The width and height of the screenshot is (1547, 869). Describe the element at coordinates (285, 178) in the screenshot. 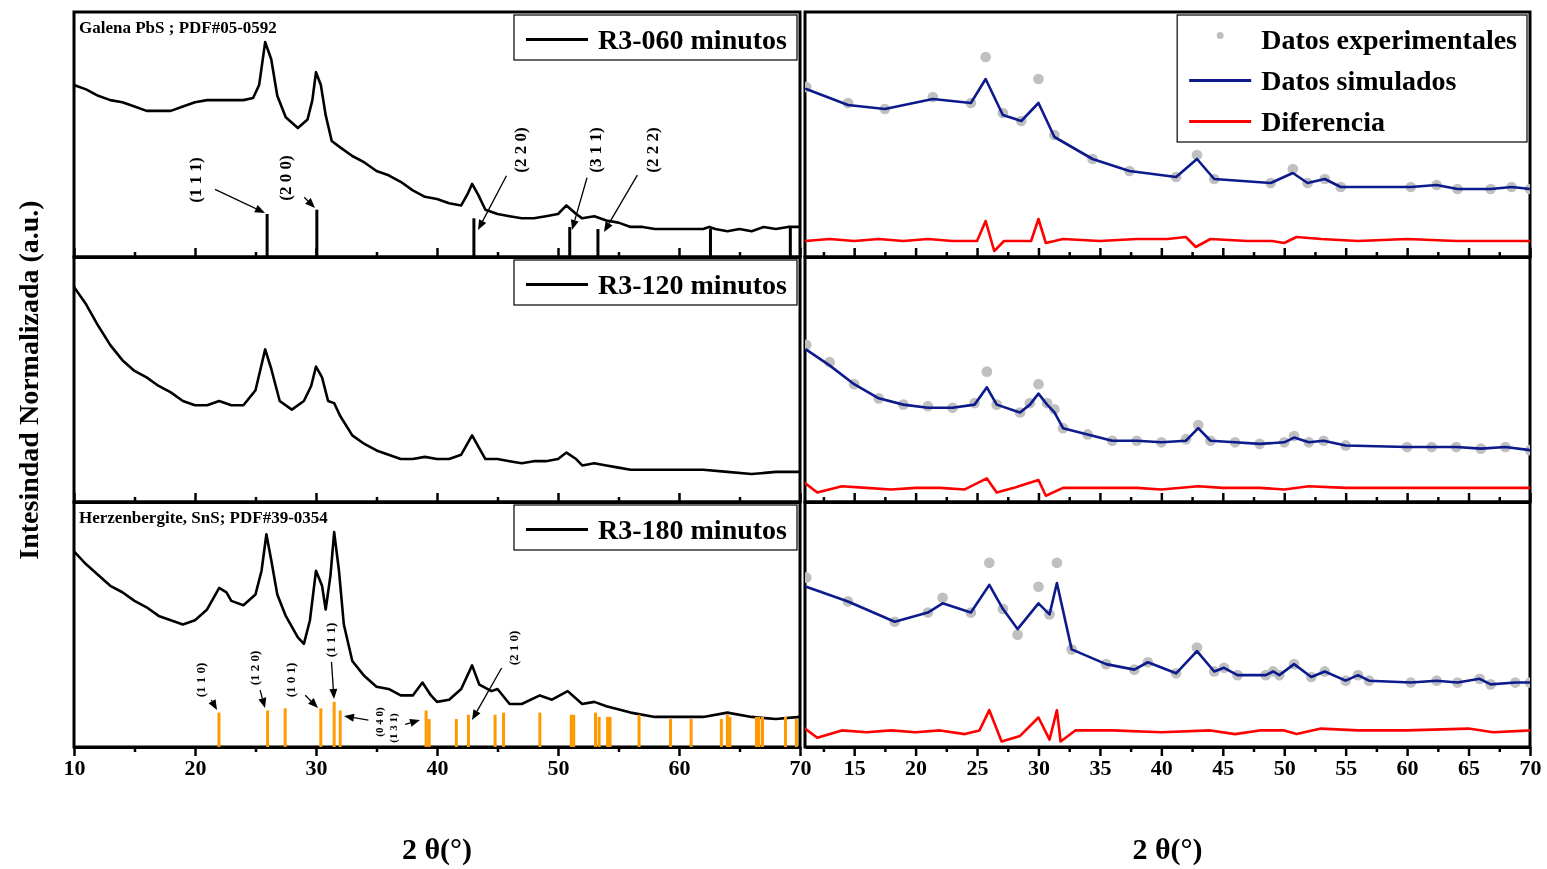

I see `annotation: (2 0 0)` at that location.